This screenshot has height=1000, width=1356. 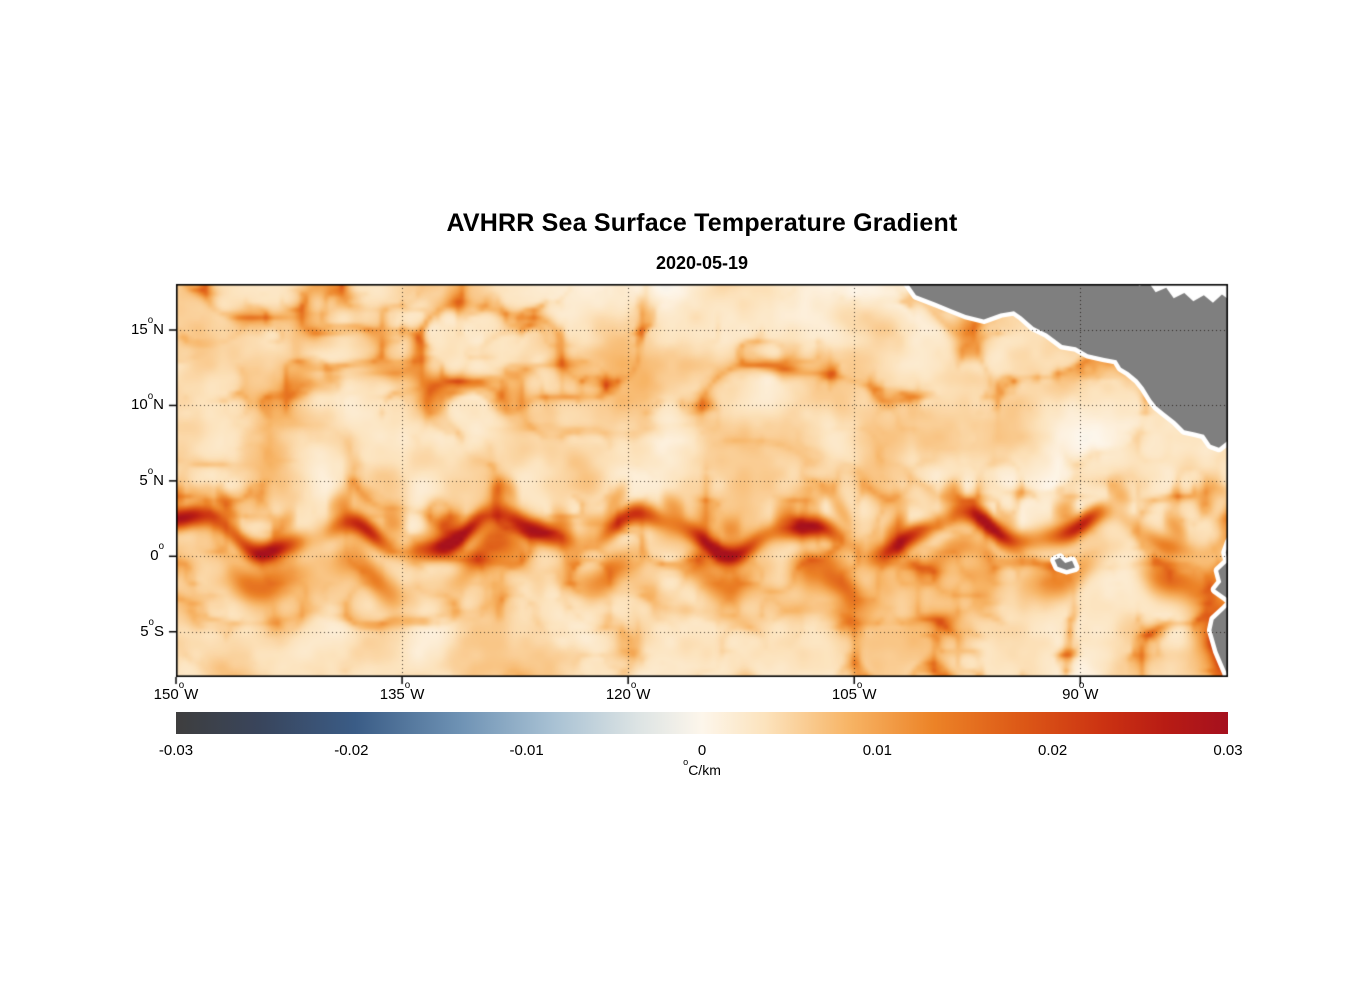 What do you see at coordinates (1228, 750) in the screenshot?
I see `colorbar-tick-label: 0.03` at bounding box center [1228, 750].